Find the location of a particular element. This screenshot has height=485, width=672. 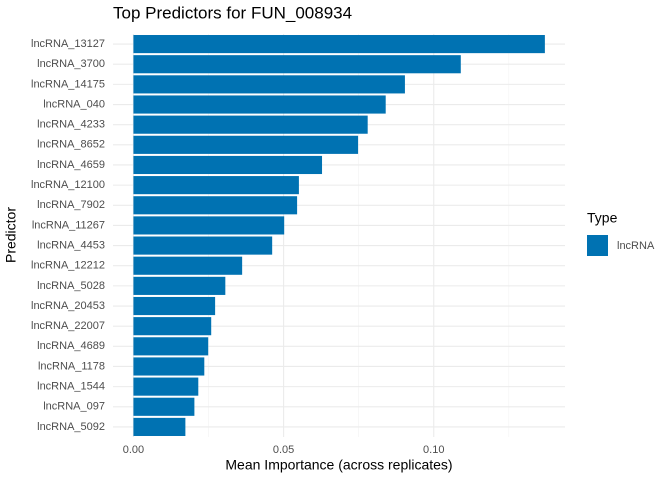

y-tick-label: lncRNA_4689 is located at coordinates (71, 346).